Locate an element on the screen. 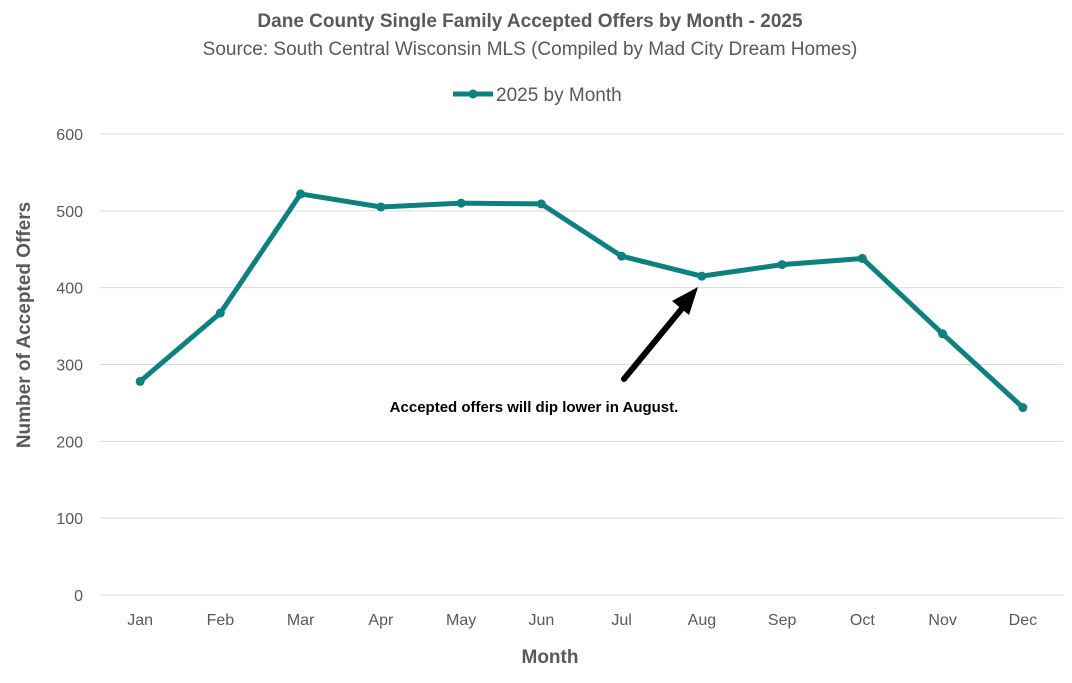 This screenshot has height=683, width=1072. x-tick-label: Nov is located at coordinates (942, 620).